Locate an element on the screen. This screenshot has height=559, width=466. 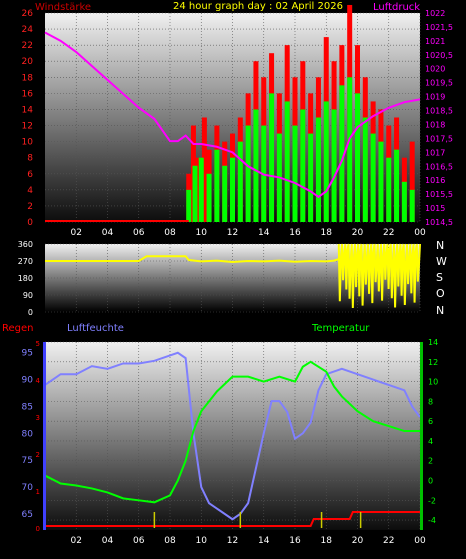
temperature-tick-label: 0 is located at coordinates (430, 481).